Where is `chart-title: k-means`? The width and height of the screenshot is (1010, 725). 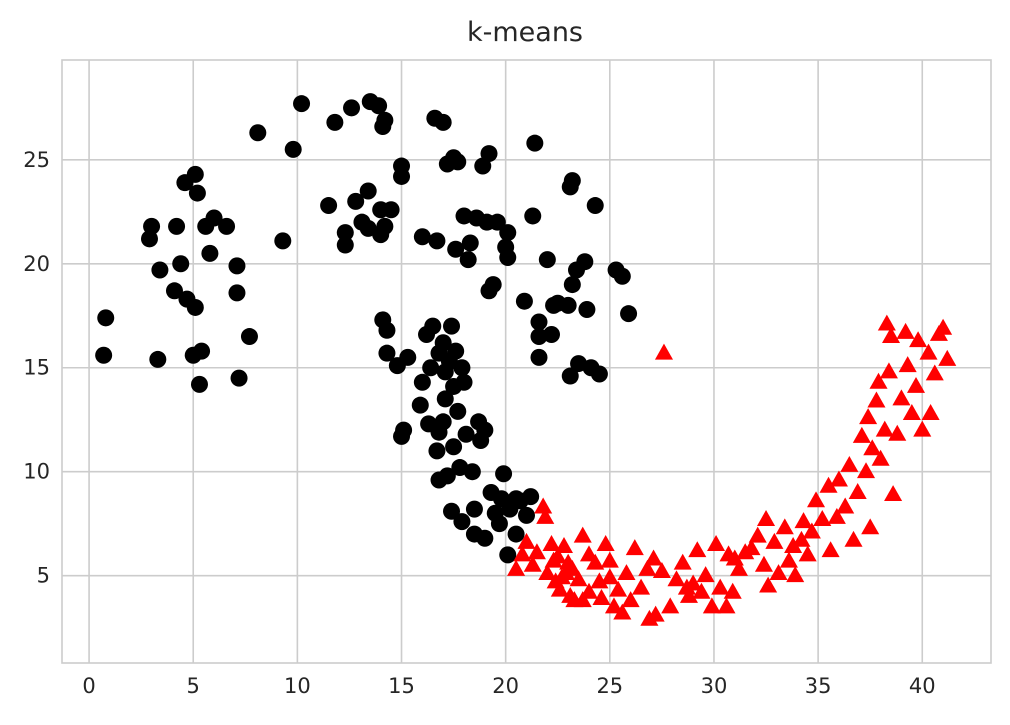
chart-title: k-means is located at coordinates (525, 32).